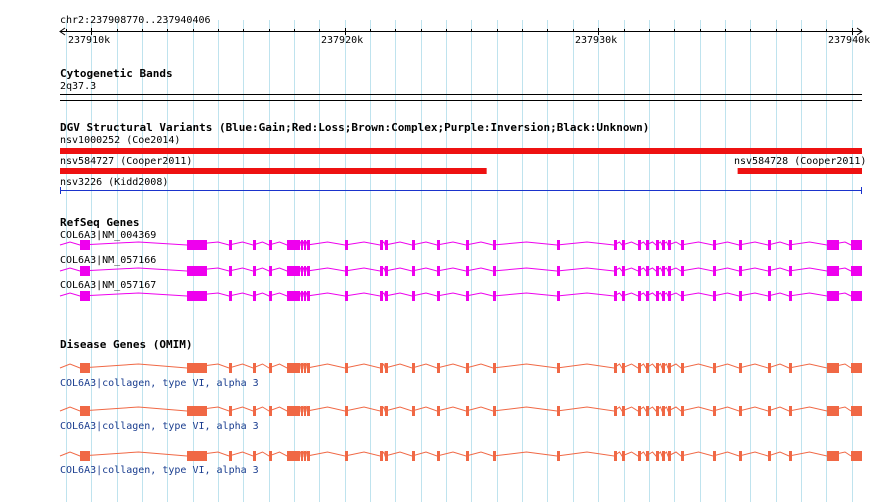 This screenshot has width=890, height=502. What do you see at coordinates (126, 161) in the screenshot?
I see `dgv-variant-label: nsv584727 (Cooper2011)` at bounding box center [126, 161].